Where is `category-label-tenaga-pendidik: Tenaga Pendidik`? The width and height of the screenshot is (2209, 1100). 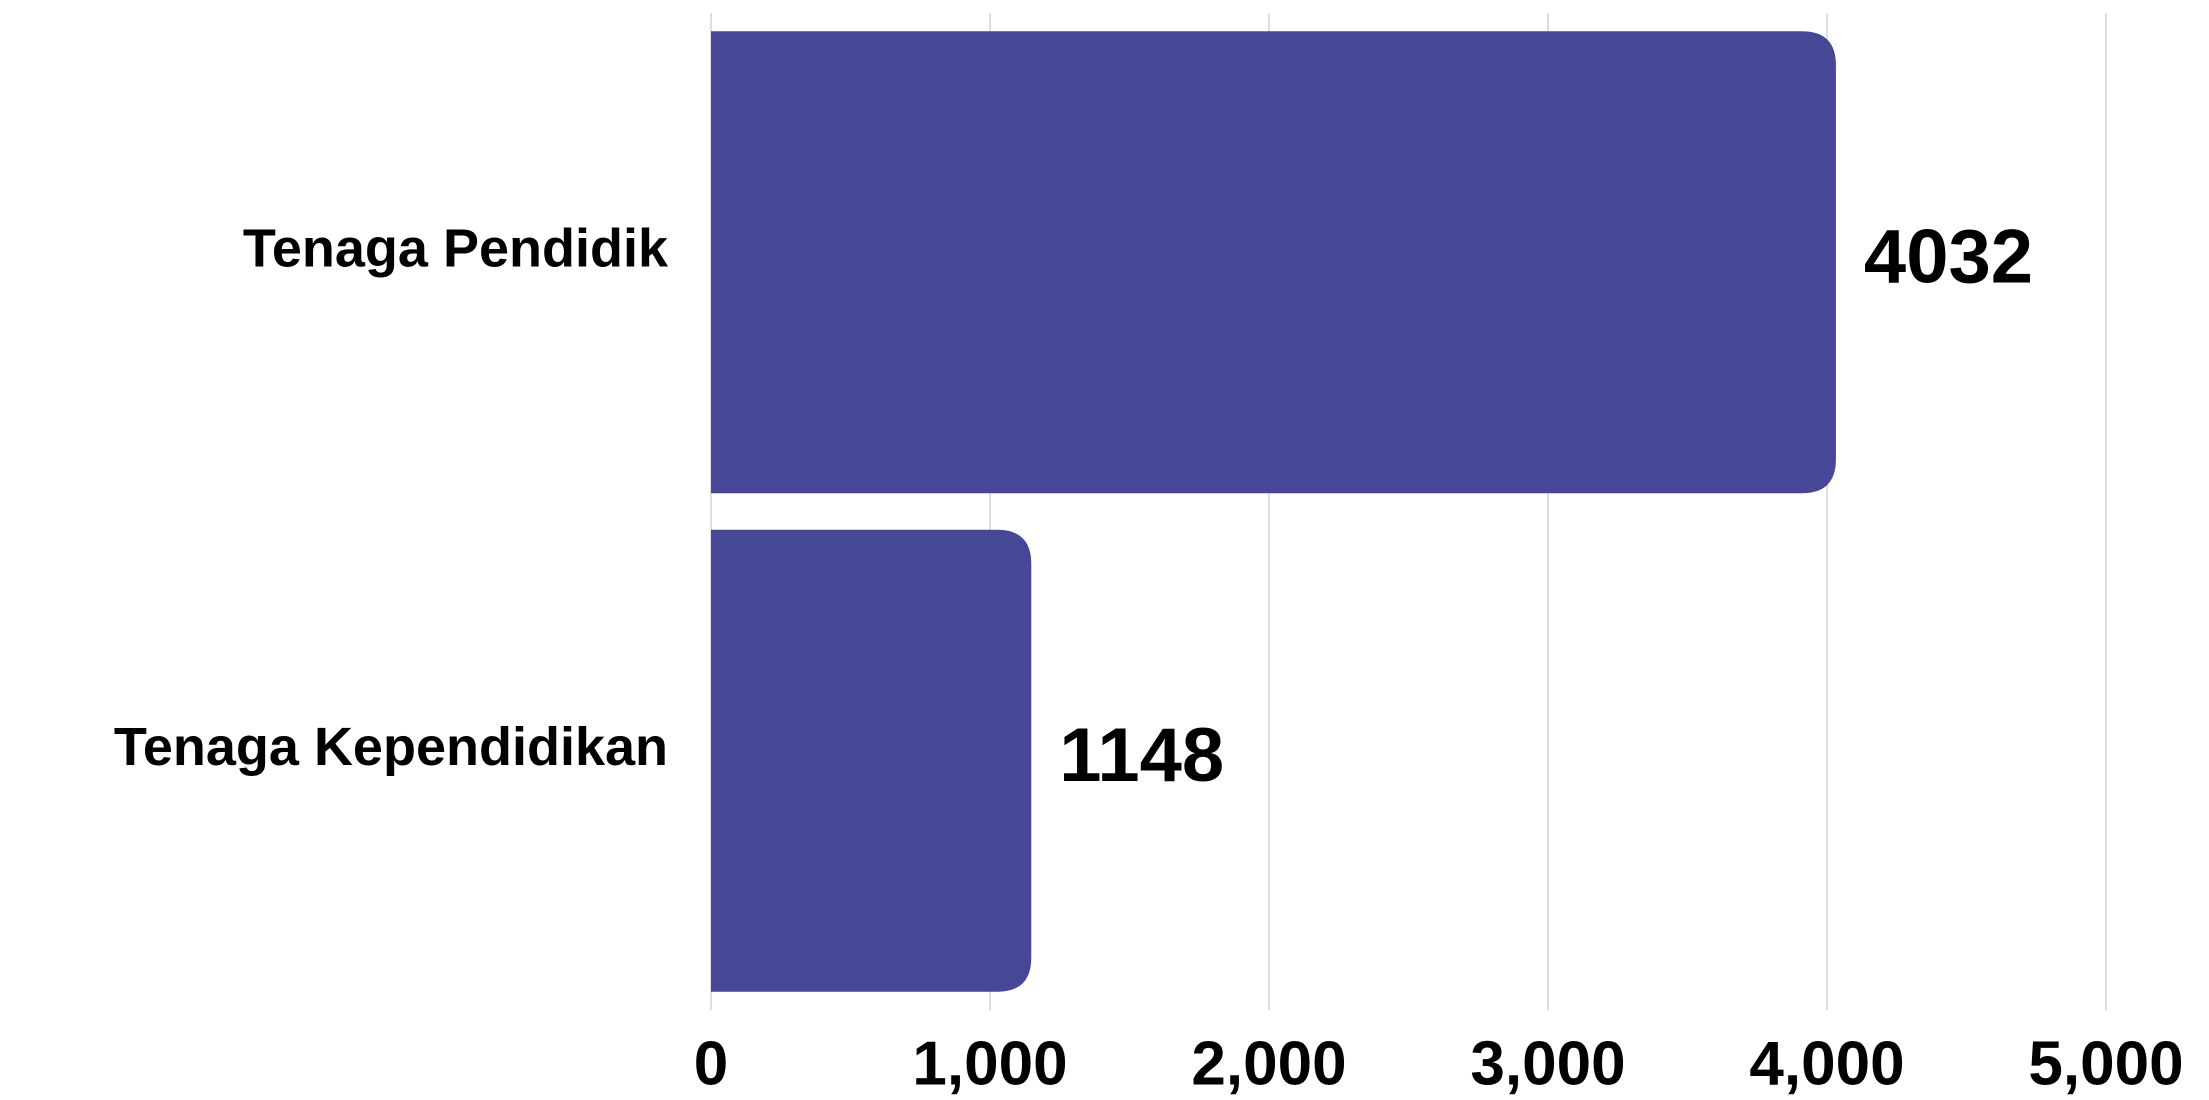 category-label-tenaga-pendidik: Tenaga Pendidik is located at coordinates (456, 249).